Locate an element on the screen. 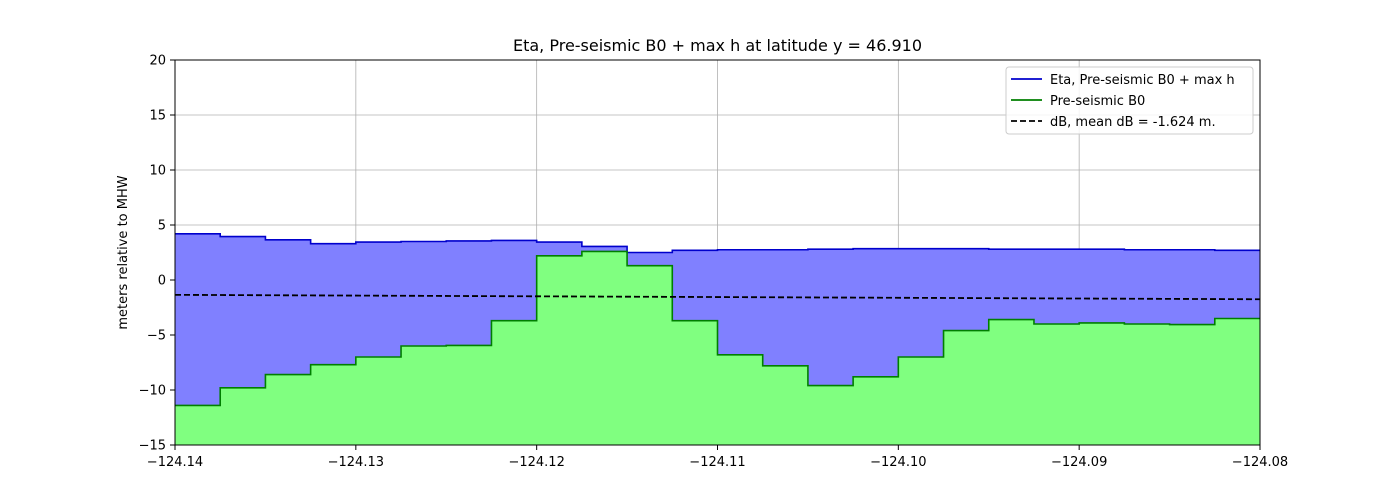 The height and width of the screenshot is (500, 1400). x-tick-label: −124.08 is located at coordinates (1260, 462).